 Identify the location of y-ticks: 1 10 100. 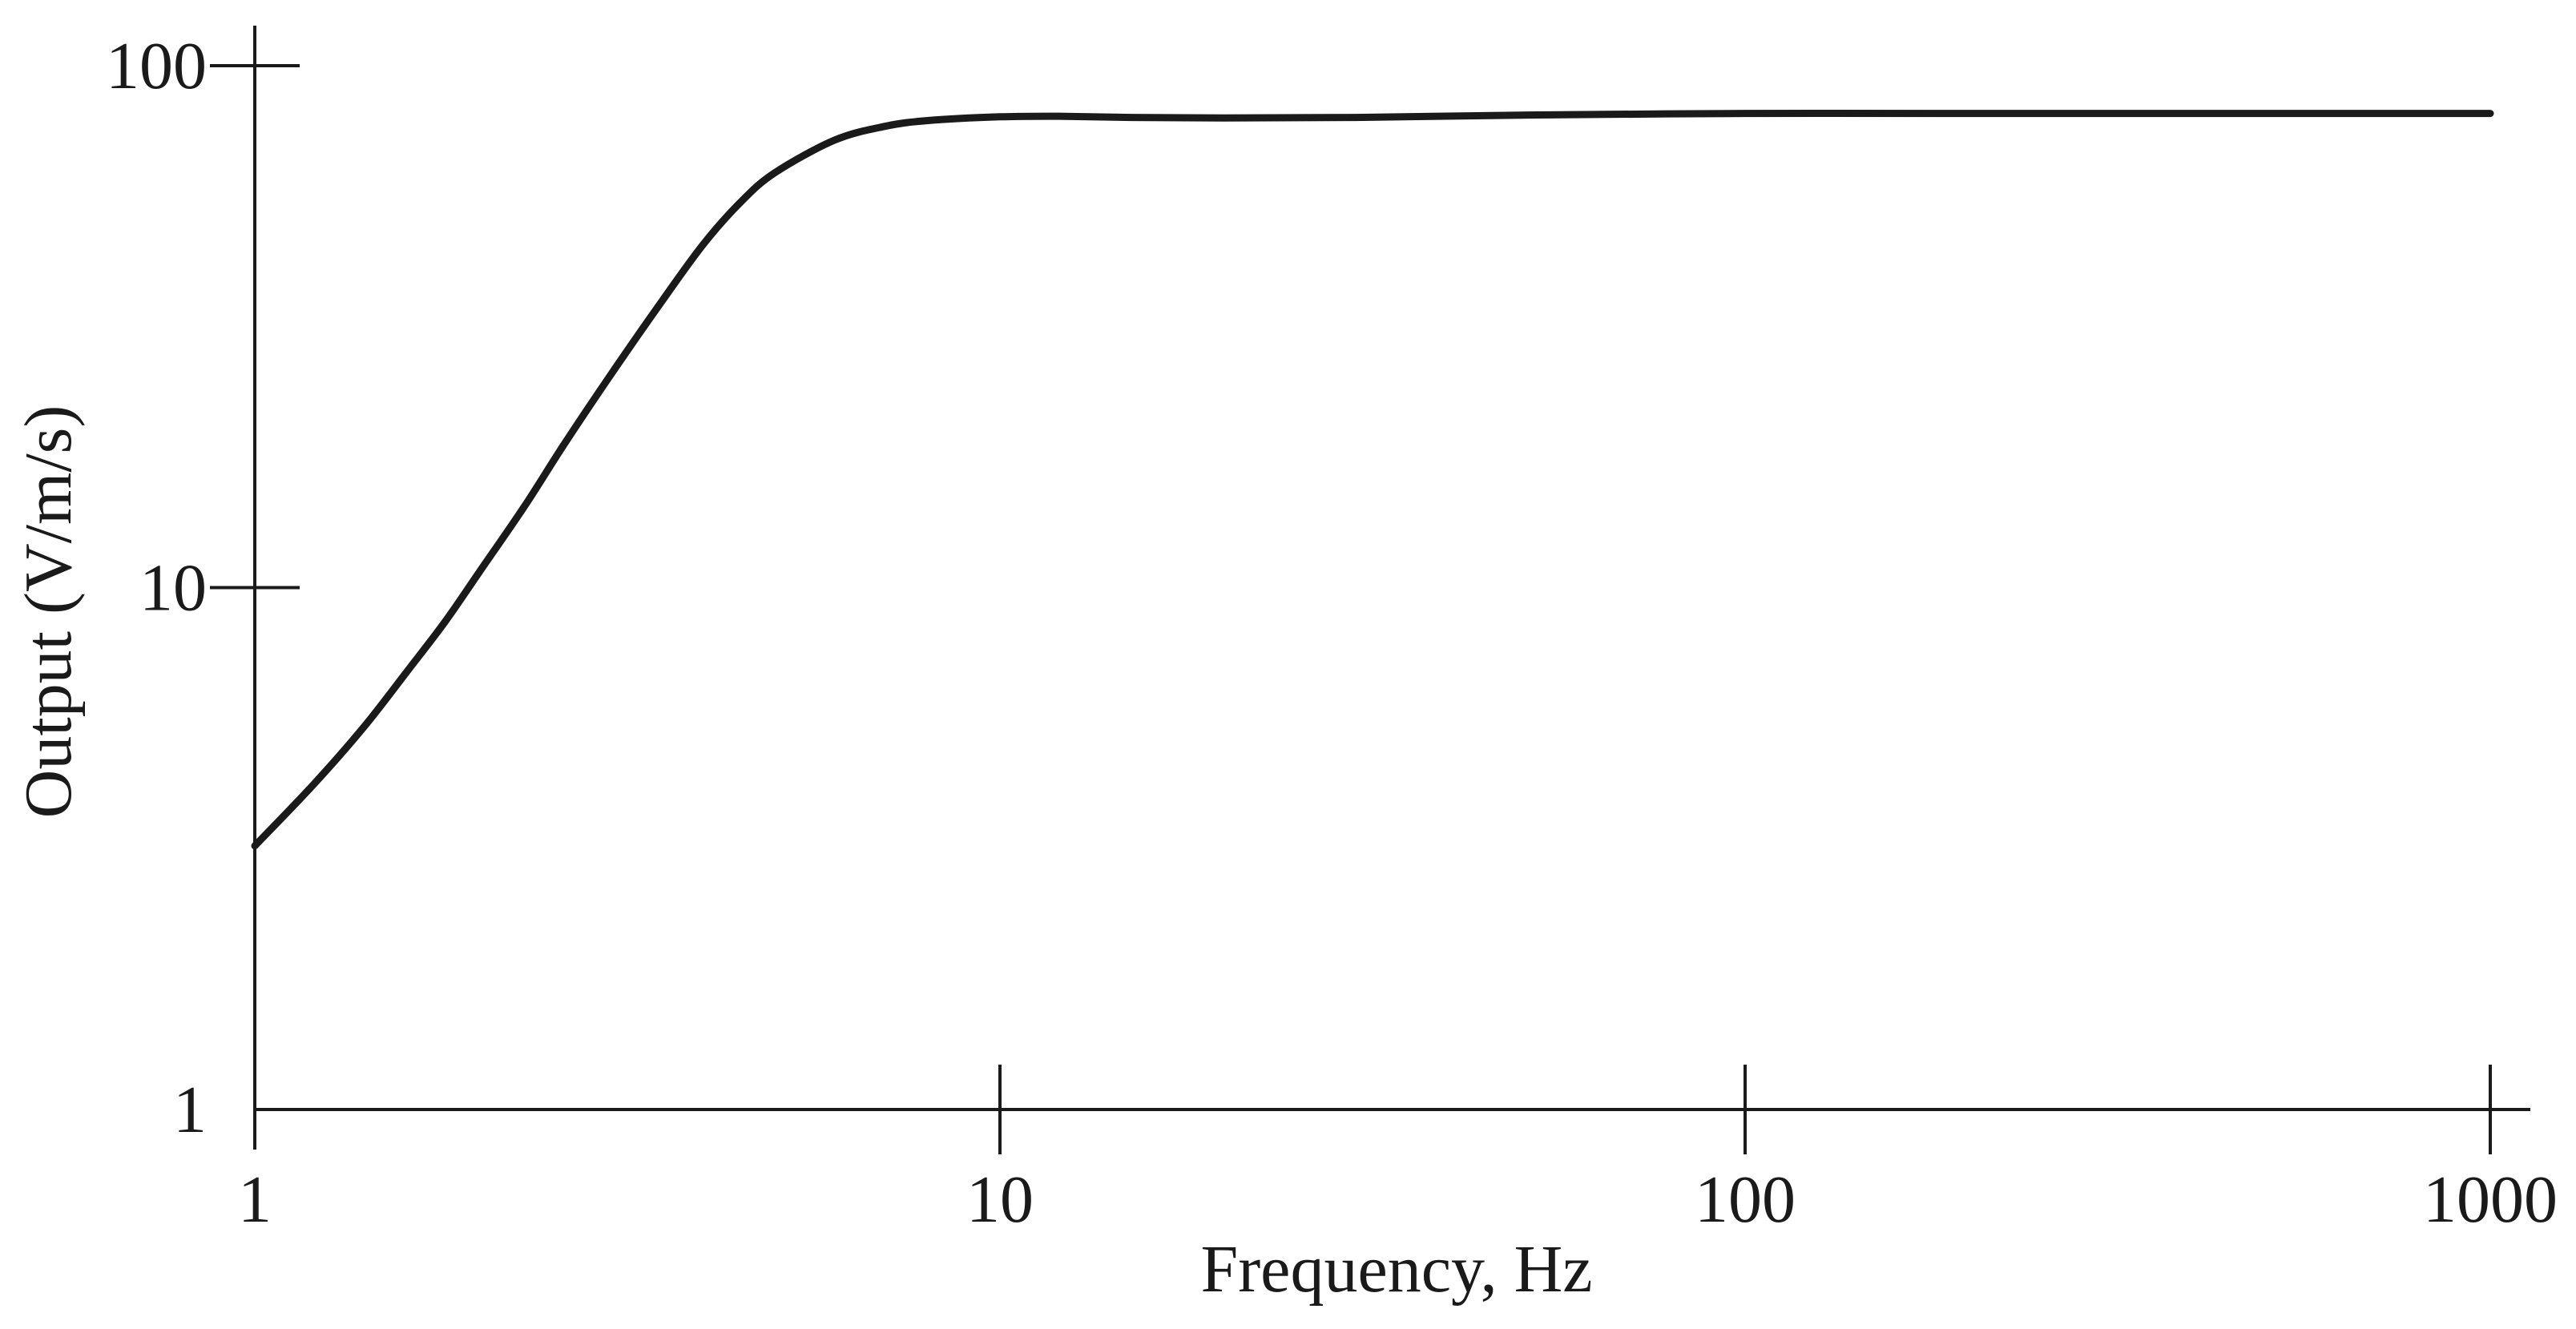
(203, 588).